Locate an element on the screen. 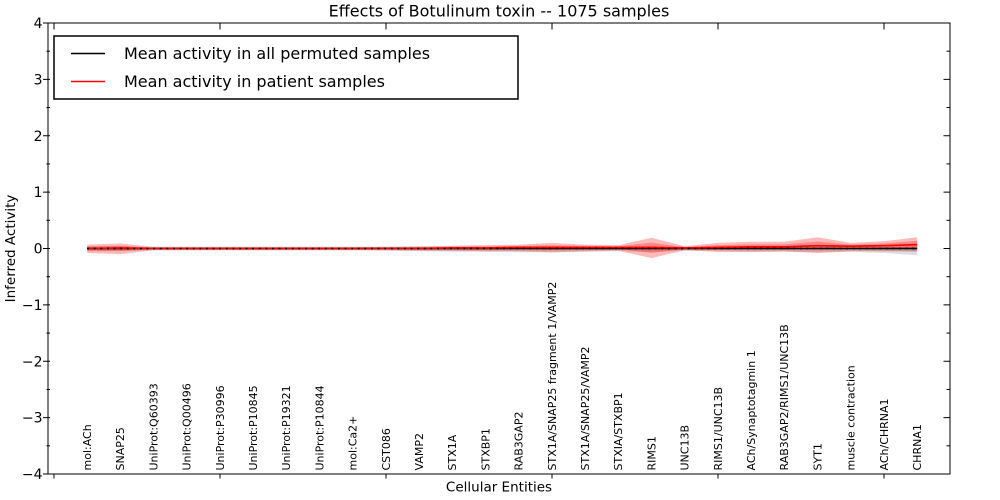  y-tick-label: −1 is located at coordinates (32, 306).